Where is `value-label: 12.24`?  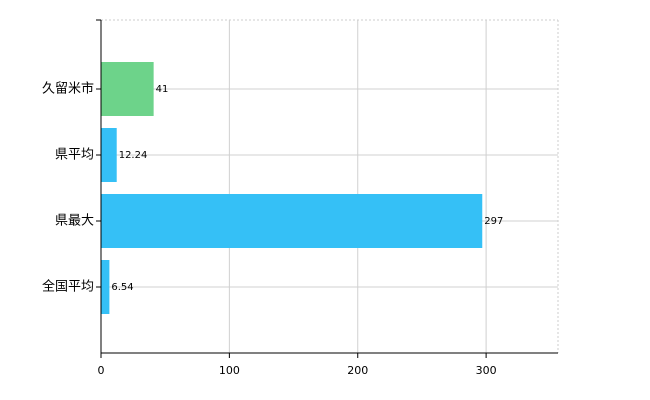 value-label: 12.24 is located at coordinates (133, 155).